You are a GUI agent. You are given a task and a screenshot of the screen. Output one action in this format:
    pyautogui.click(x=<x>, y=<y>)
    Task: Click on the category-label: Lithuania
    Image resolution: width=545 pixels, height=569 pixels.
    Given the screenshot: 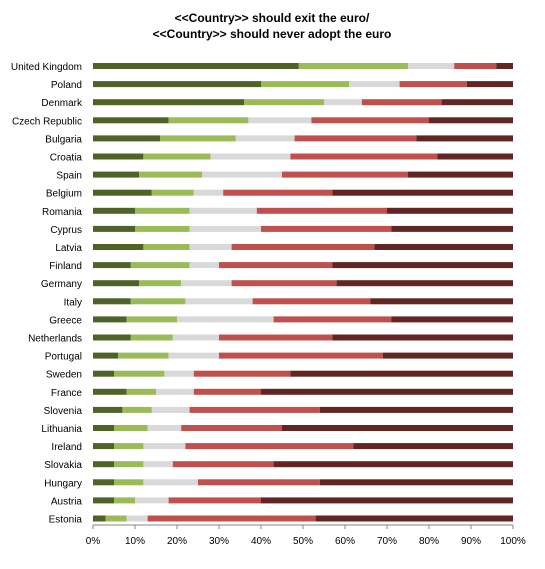 What is the action you would take?
    pyautogui.click(x=61, y=429)
    